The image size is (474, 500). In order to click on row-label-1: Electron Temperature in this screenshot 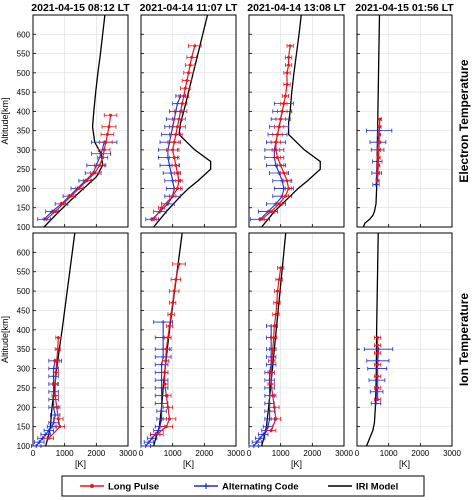, I will do `click(464, 120)`.